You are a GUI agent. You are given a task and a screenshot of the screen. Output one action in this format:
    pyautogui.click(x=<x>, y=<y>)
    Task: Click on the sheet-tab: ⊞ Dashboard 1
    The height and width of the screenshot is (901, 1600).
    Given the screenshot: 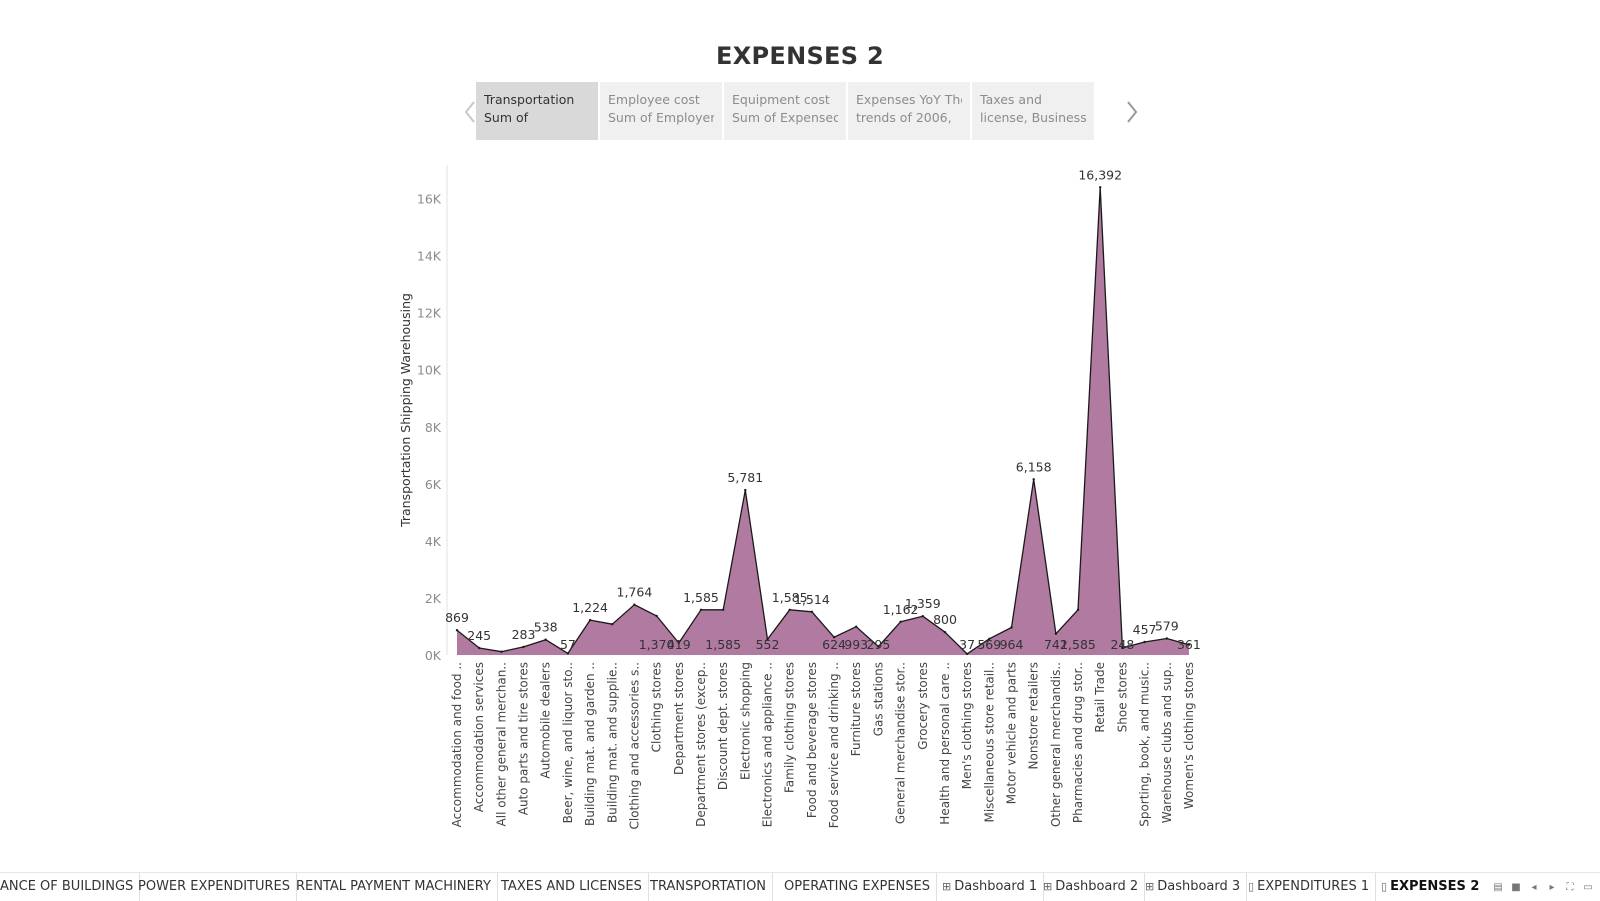 What is the action you would take?
    pyautogui.click(x=990, y=887)
    